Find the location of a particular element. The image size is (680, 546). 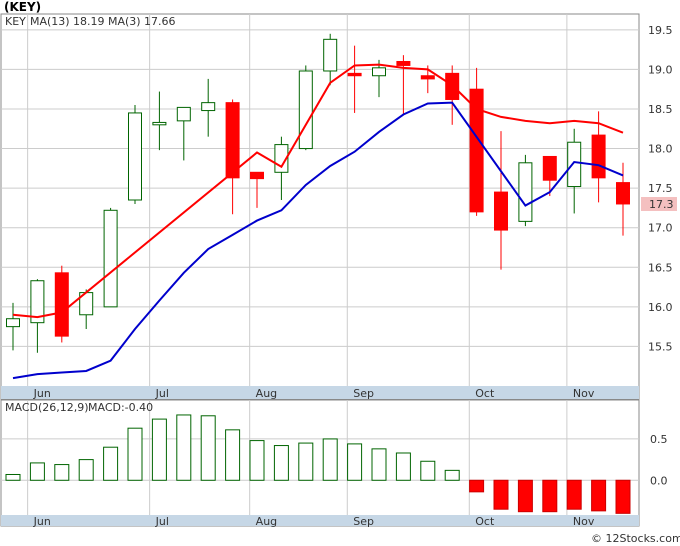

last-price-tag: 17.3 is located at coordinates (661, 204).